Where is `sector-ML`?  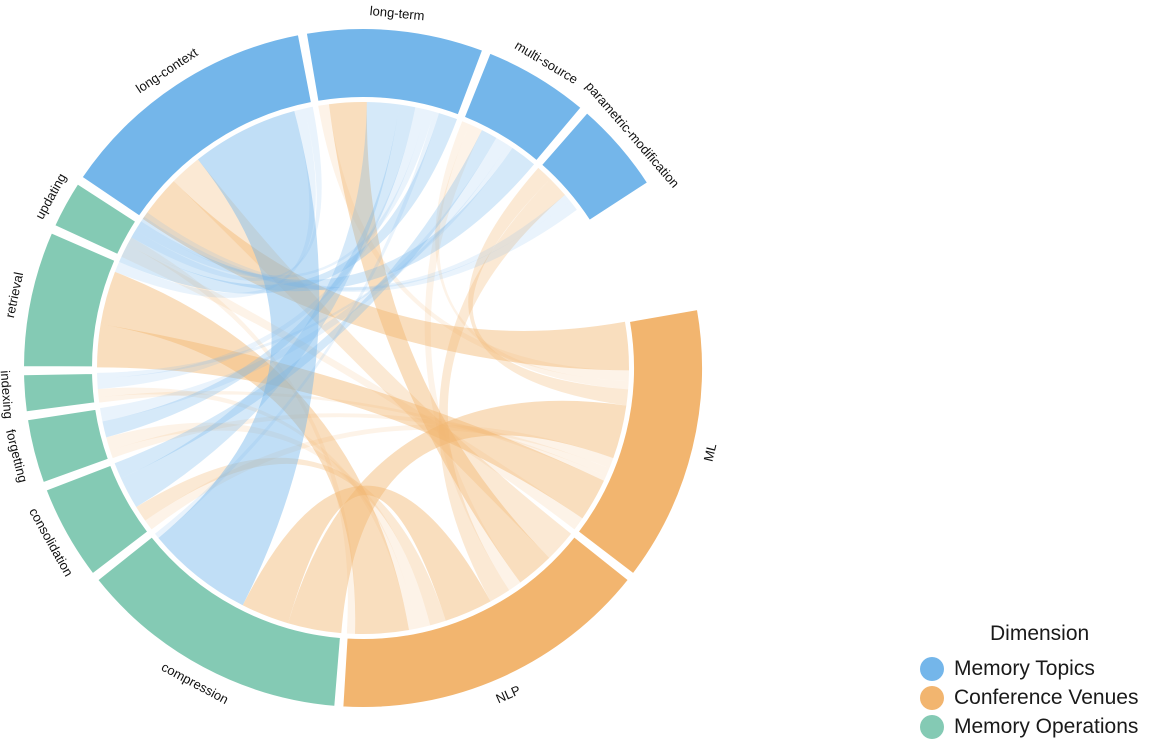 sector-ML is located at coordinates (640, 441).